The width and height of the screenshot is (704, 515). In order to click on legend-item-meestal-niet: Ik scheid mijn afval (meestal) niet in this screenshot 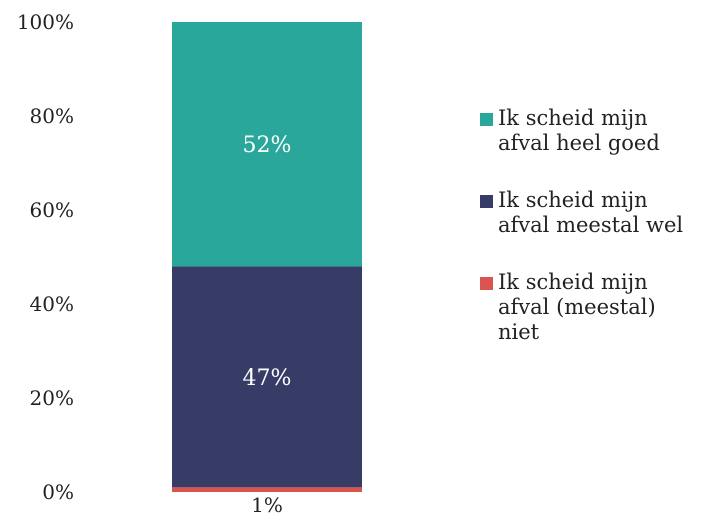, I will do `click(590, 307)`.